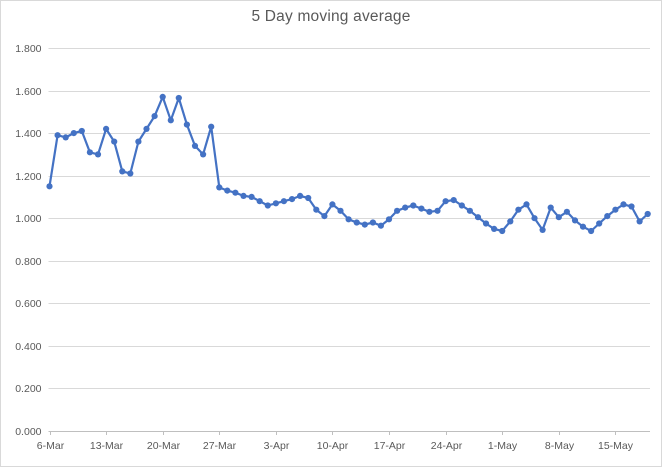 The image size is (662, 467). What do you see at coordinates (107, 446) in the screenshot?
I see `x-tick-label: 13-Mar` at bounding box center [107, 446].